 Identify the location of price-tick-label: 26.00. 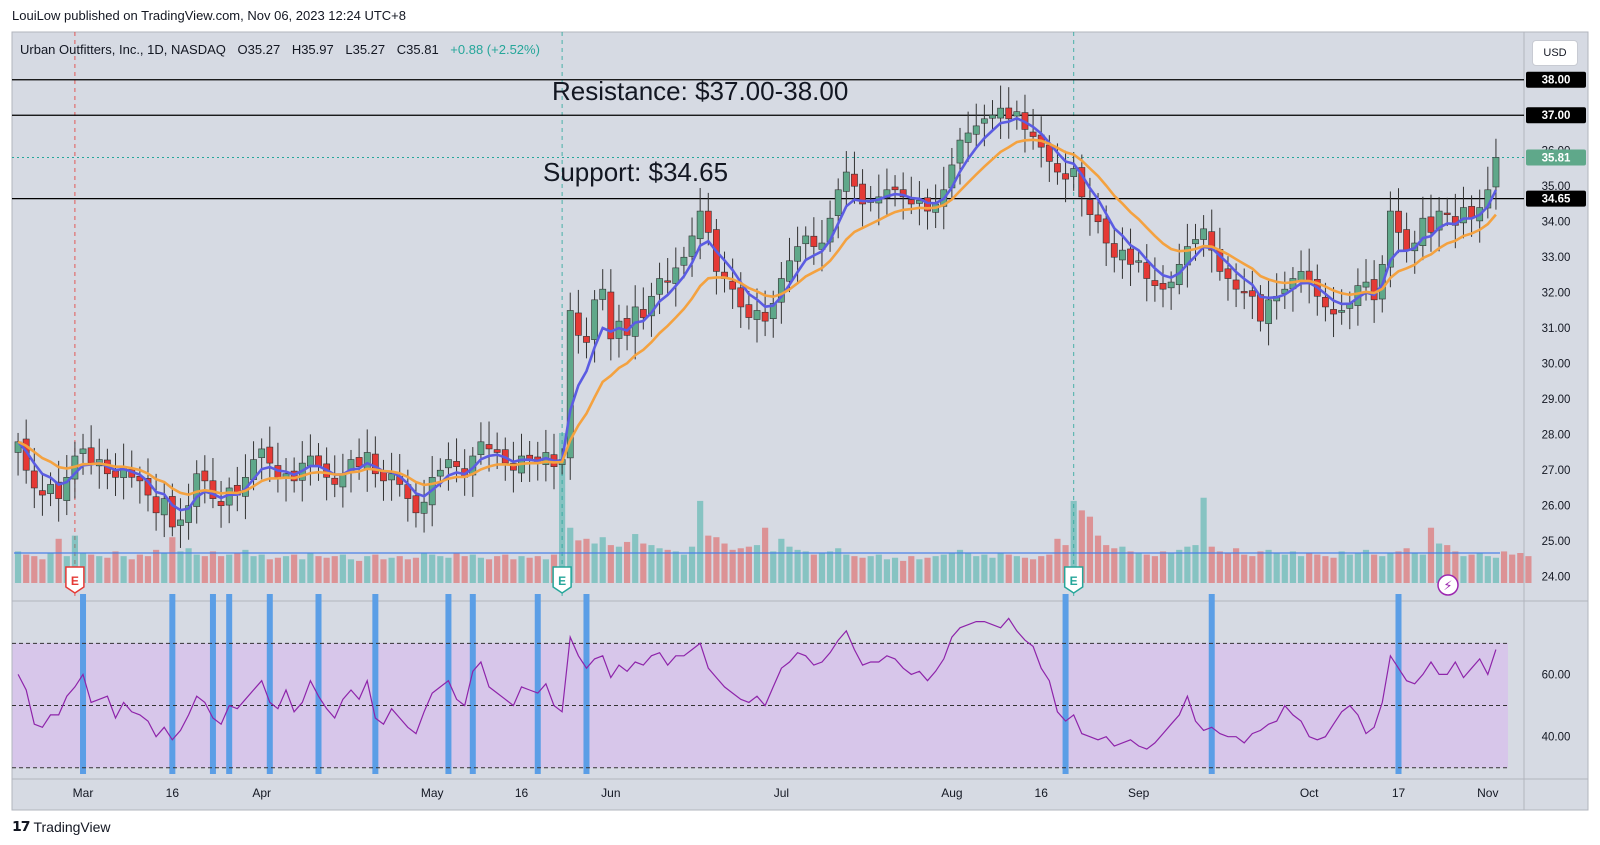
(1556, 507).